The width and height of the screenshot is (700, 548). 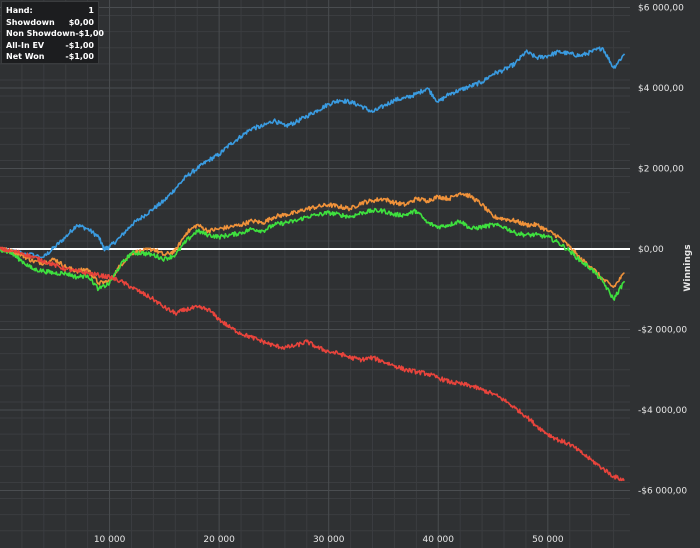 I want to click on y-tick-label: $6 000,00, so click(x=661, y=9).